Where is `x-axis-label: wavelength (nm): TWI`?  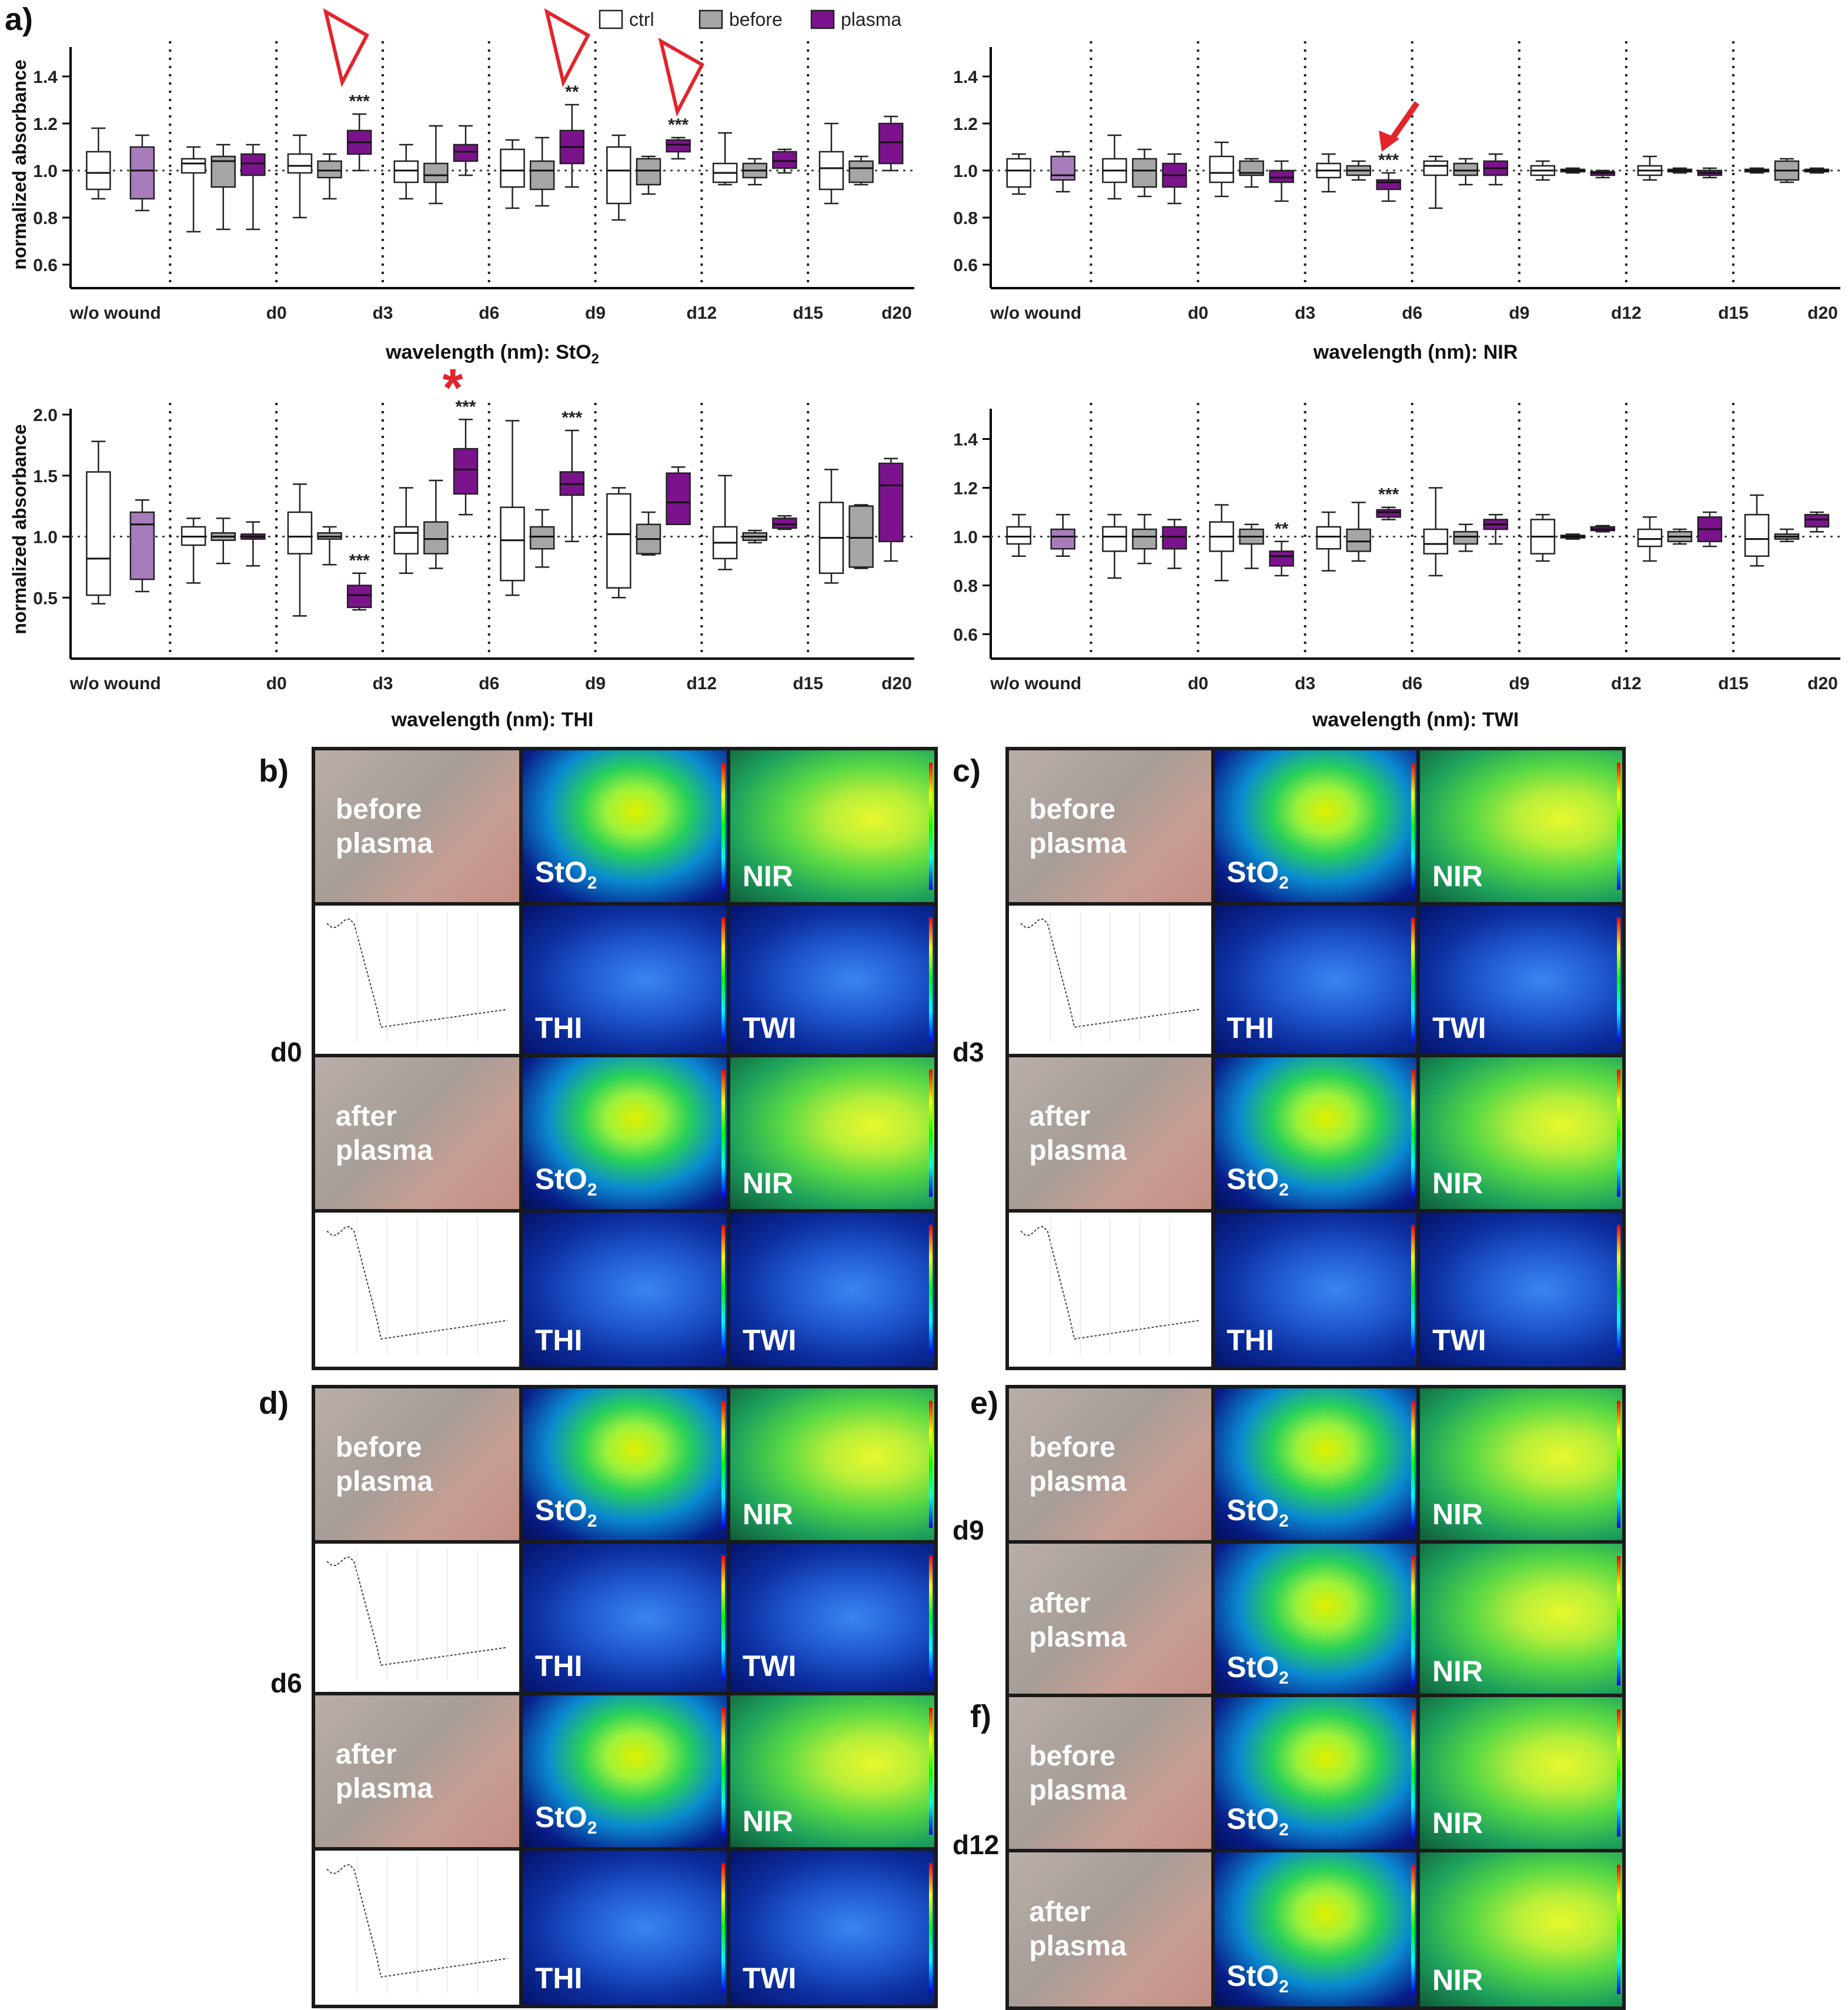 x-axis-label: wavelength (nm): TWI is located at coordinates (1415, 720).